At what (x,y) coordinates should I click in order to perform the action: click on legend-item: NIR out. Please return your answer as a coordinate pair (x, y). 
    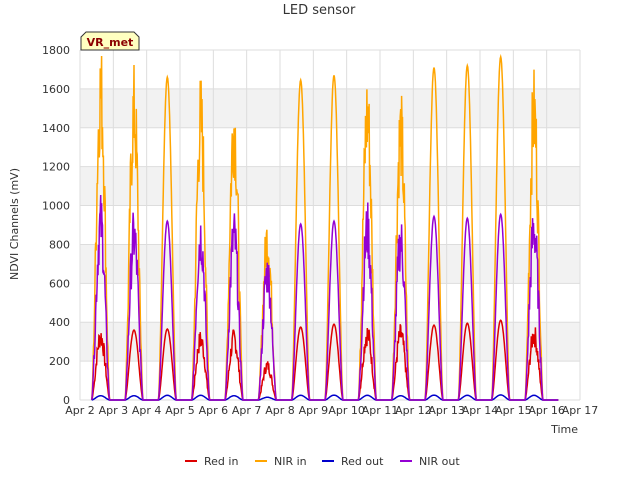
    Looking at the image, I should click on (430, 461).